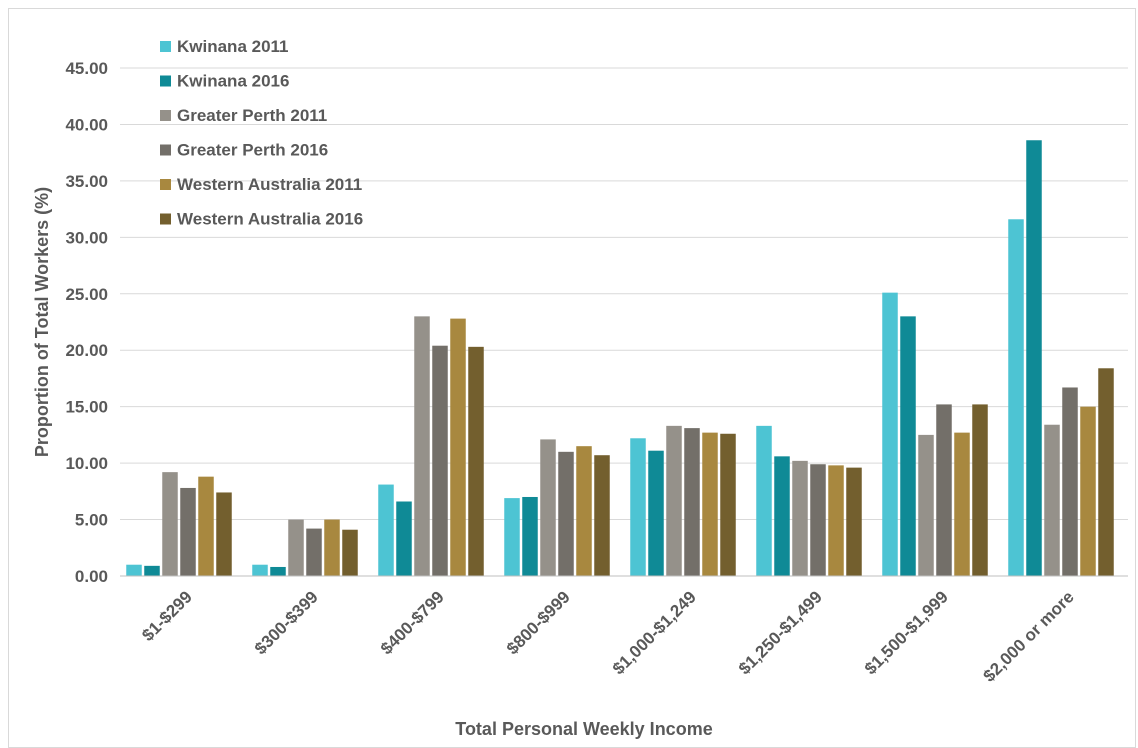 This screenshot has width=1138, height=748. What do you see at coordinates (654, 632) in the screenshot?
I see `x-tick-label: $1,000-$1,249` at bounding box center [654, 632].